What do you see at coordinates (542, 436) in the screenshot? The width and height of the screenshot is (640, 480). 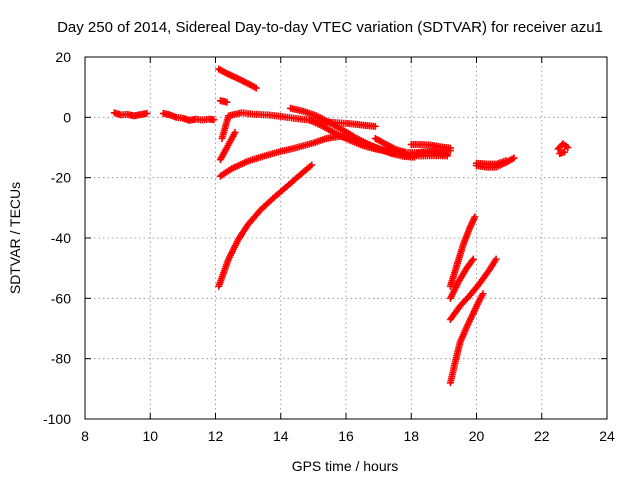 I see `x-tick-label: 22` at bounding box center [542, 436].